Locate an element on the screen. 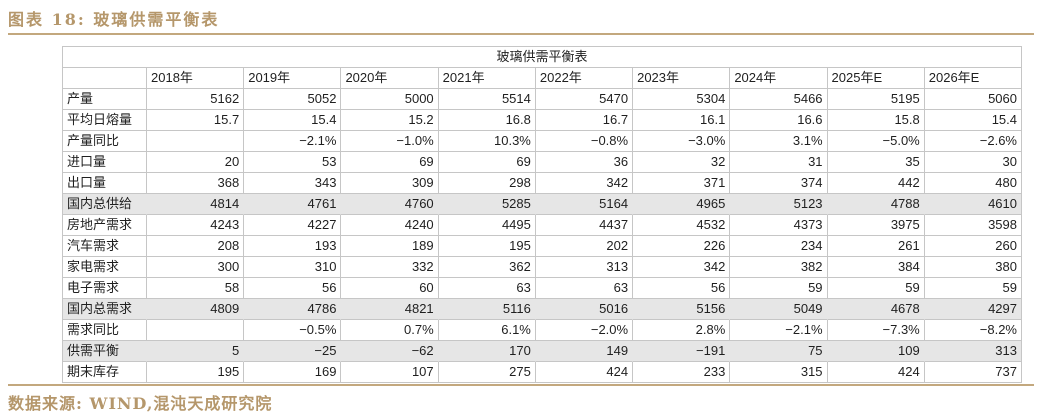 The width and height of the screenshot is (1044, 414). row-label: 产量同比 is located at coordinates (105, 141).